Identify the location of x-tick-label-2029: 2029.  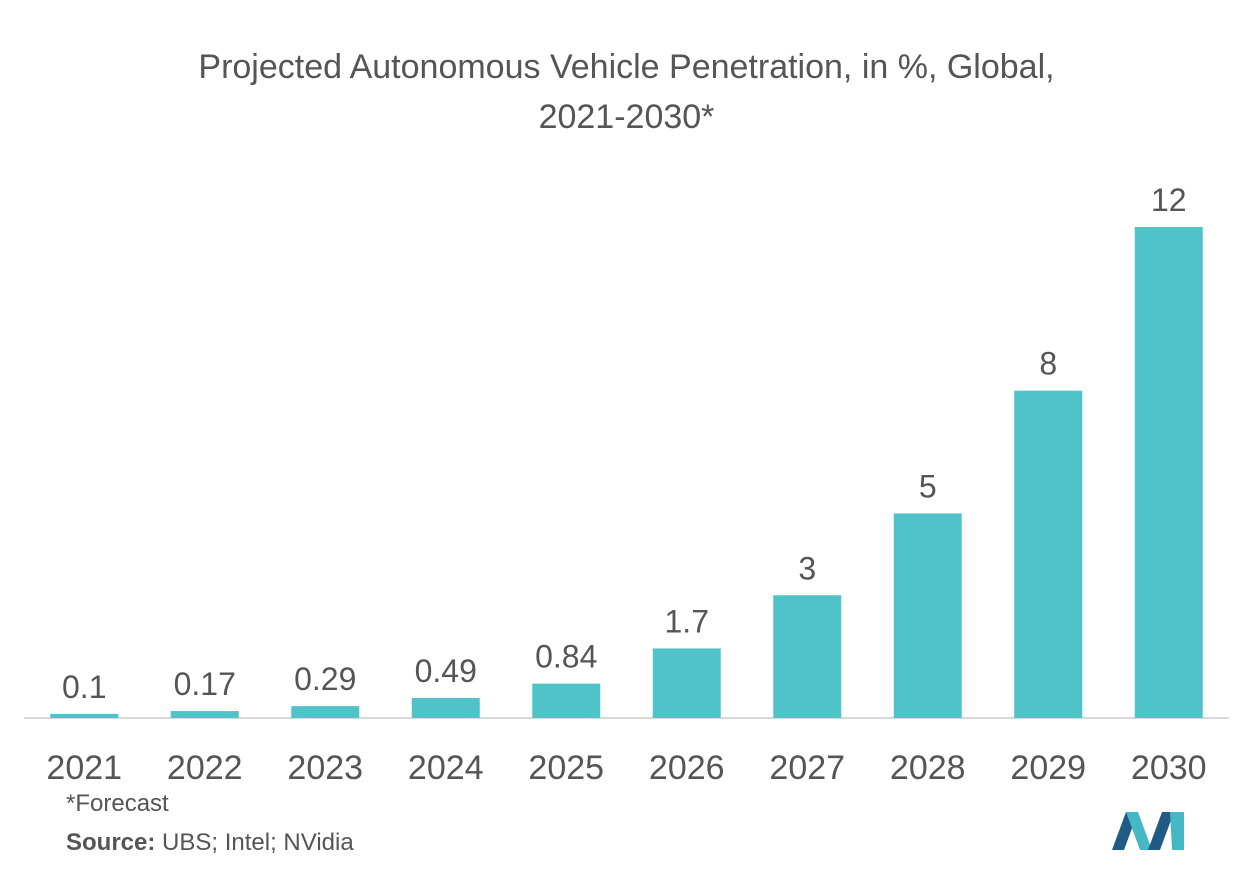
(1048, 768).